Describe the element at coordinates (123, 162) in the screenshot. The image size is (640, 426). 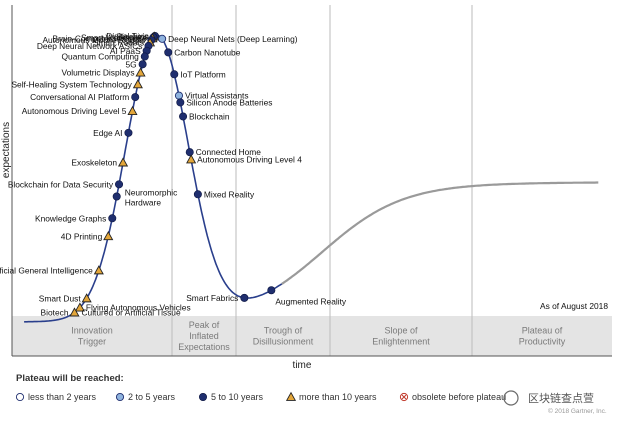
I see `marker-exoskeleton` at that location.